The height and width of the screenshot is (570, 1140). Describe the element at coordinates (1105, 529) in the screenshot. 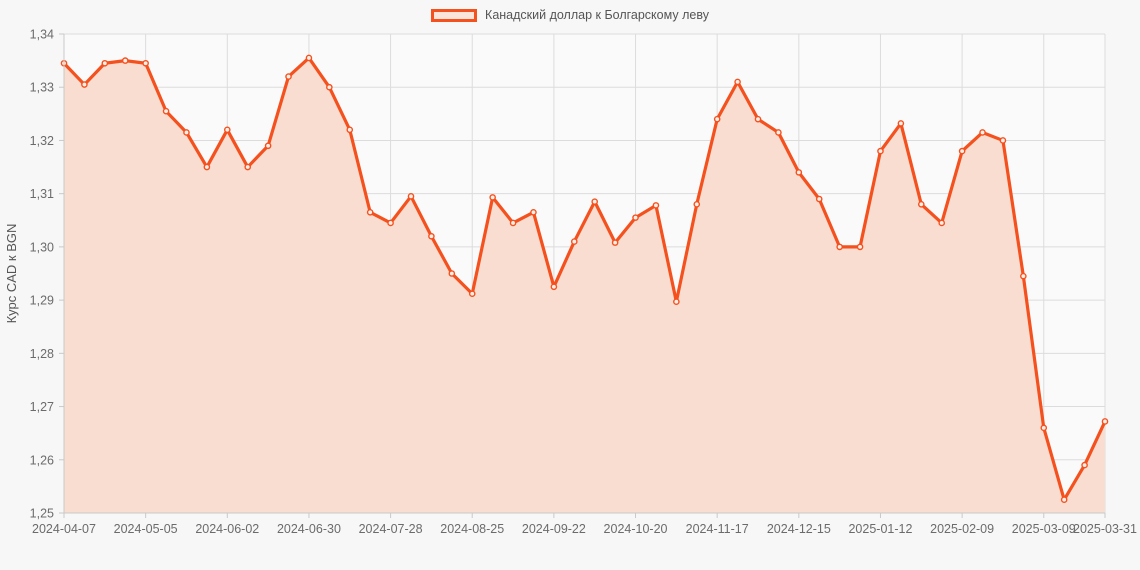

I see `x-tick-label: 2025-03-31` at that location.